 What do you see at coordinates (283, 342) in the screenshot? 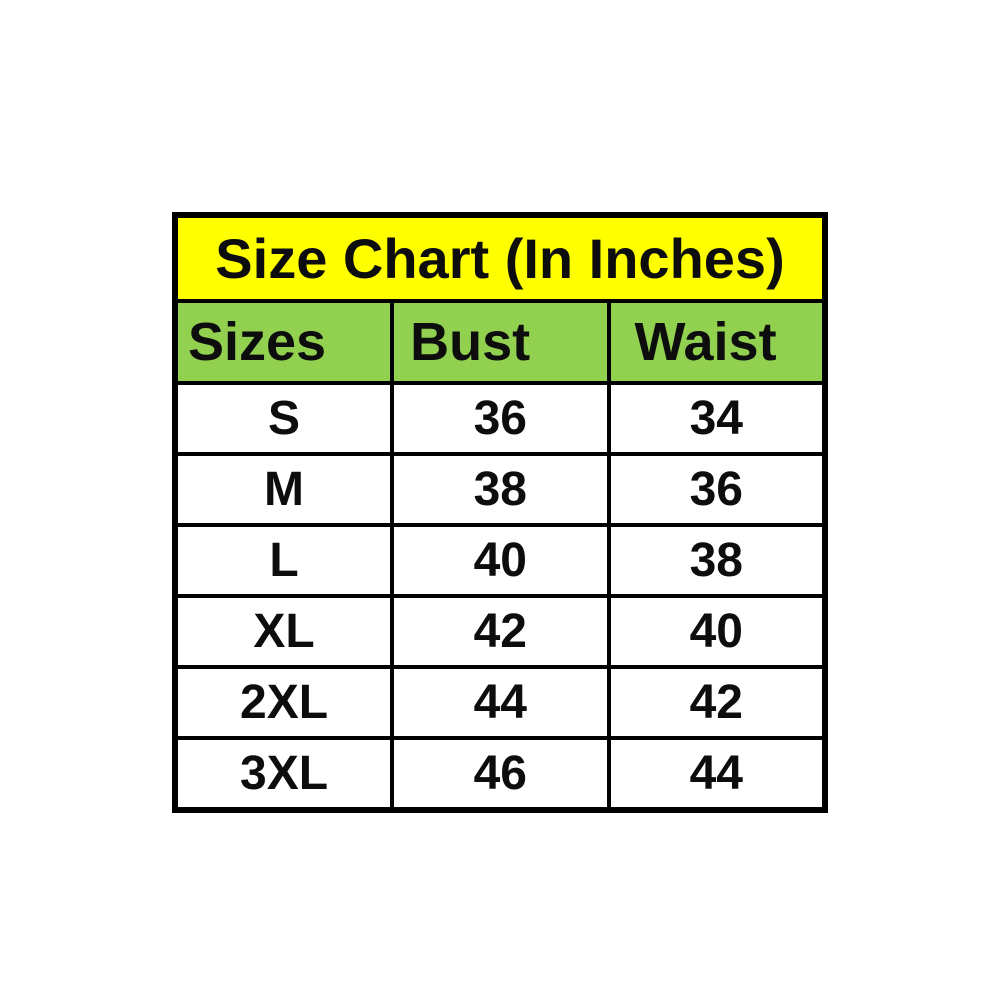
I see `header-cell-sizes: Sizes` at bounding box center [283, 342].